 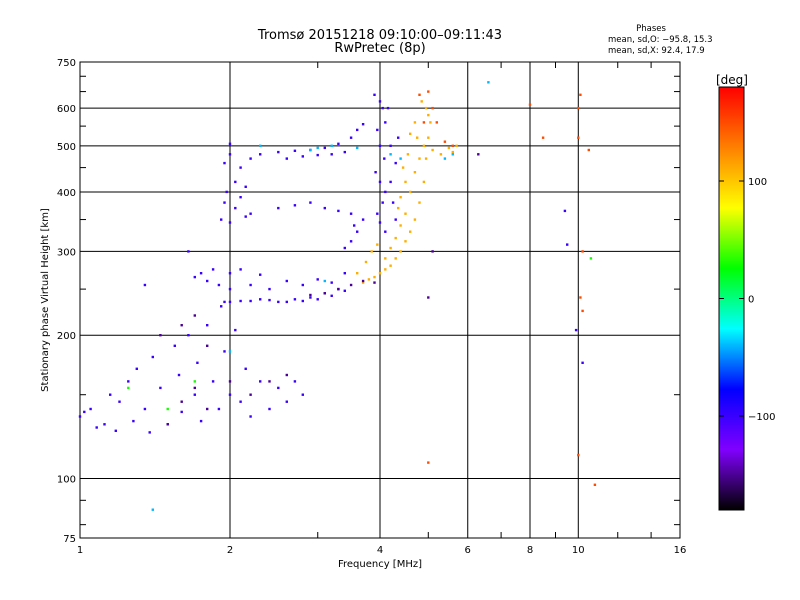 I want to click on y-tick-label: 500, so click(x=66, y=147).